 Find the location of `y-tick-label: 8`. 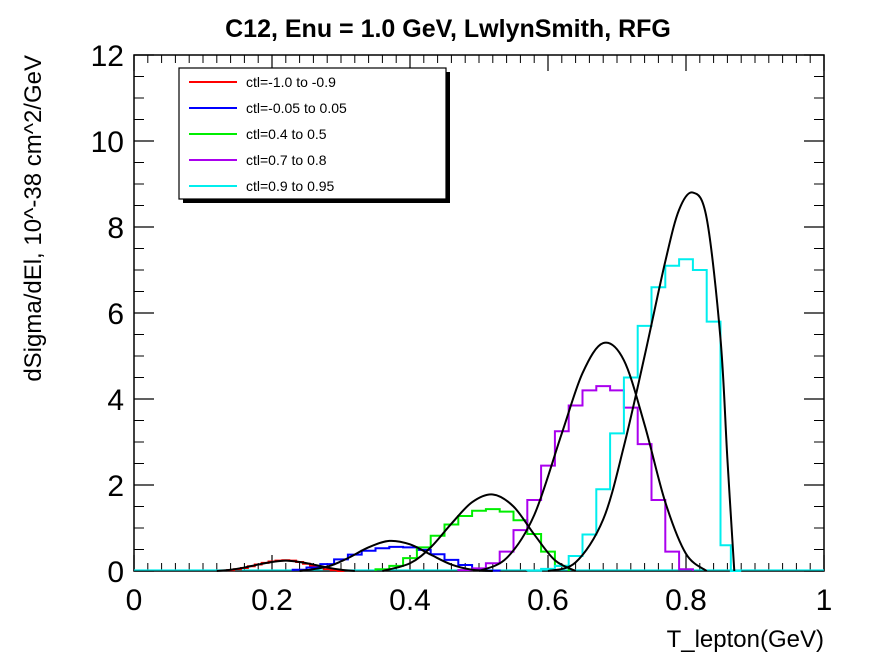

y-tick-label: 8 is located at coordinates (115, 228).